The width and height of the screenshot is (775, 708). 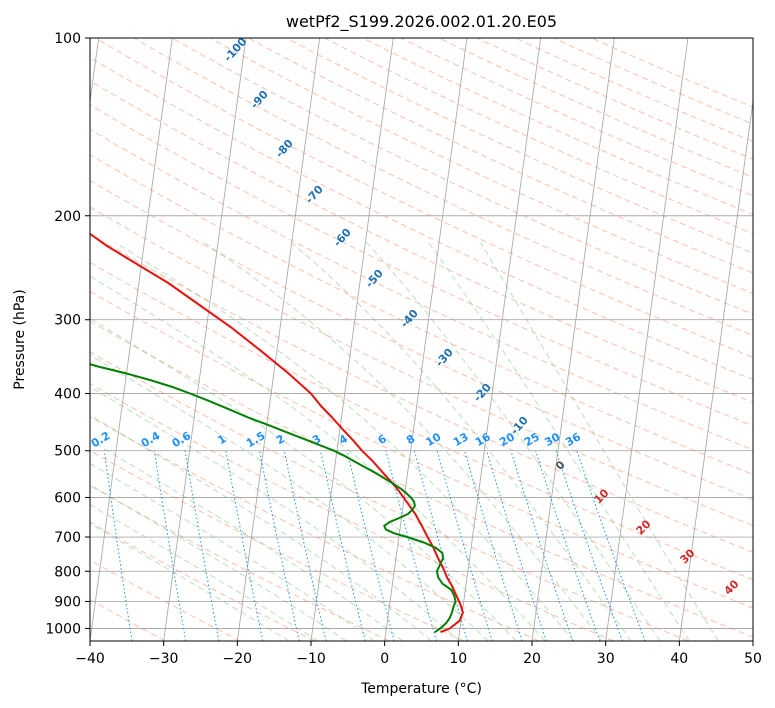 I want to click on y-axis-ticks: 100 200 300 400 500 600 700 800 900 1000, so click(x=67, y=334).